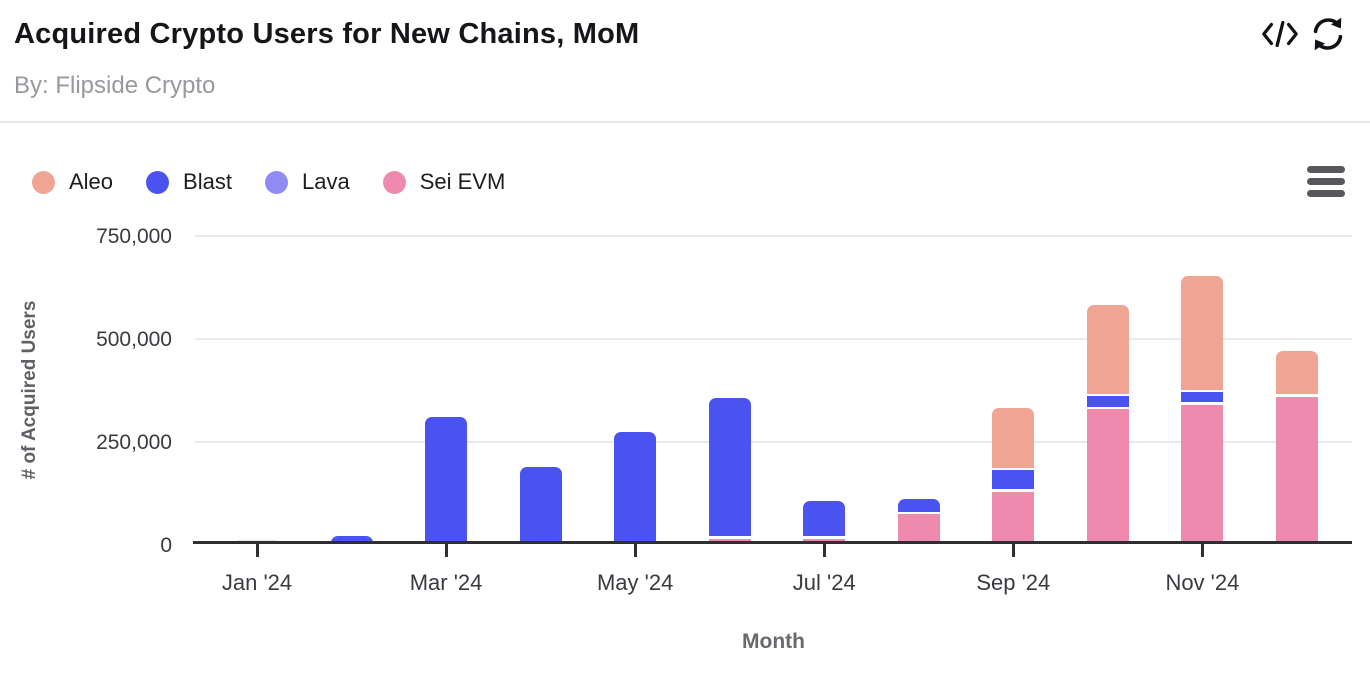 This screenshot has height=694, width=1370. Describe the element at coordinates (115, 85) in the screenshot. I see `page-subtitle: By: Flipside Crypto` at that location.